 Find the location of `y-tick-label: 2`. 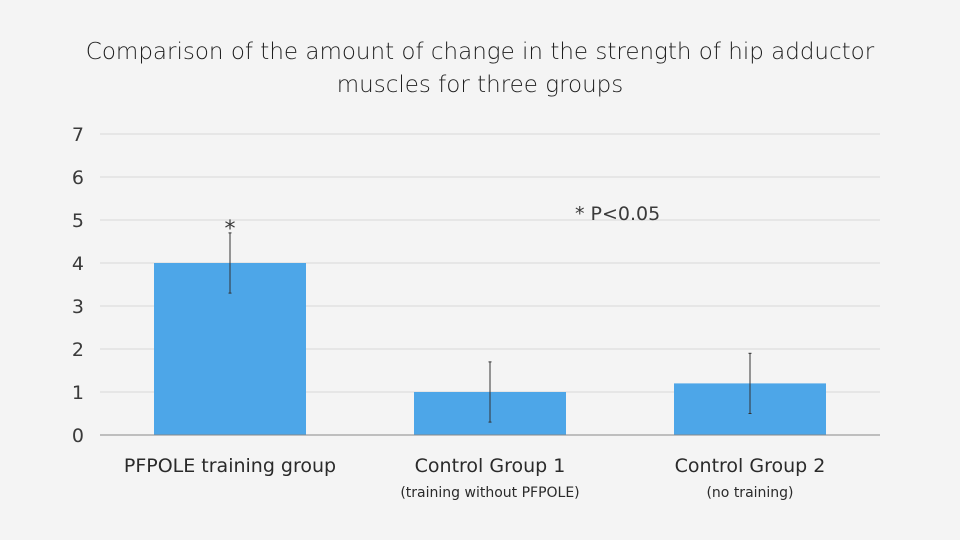

y-tick-label: 2 is located at coordinates (78, 350).